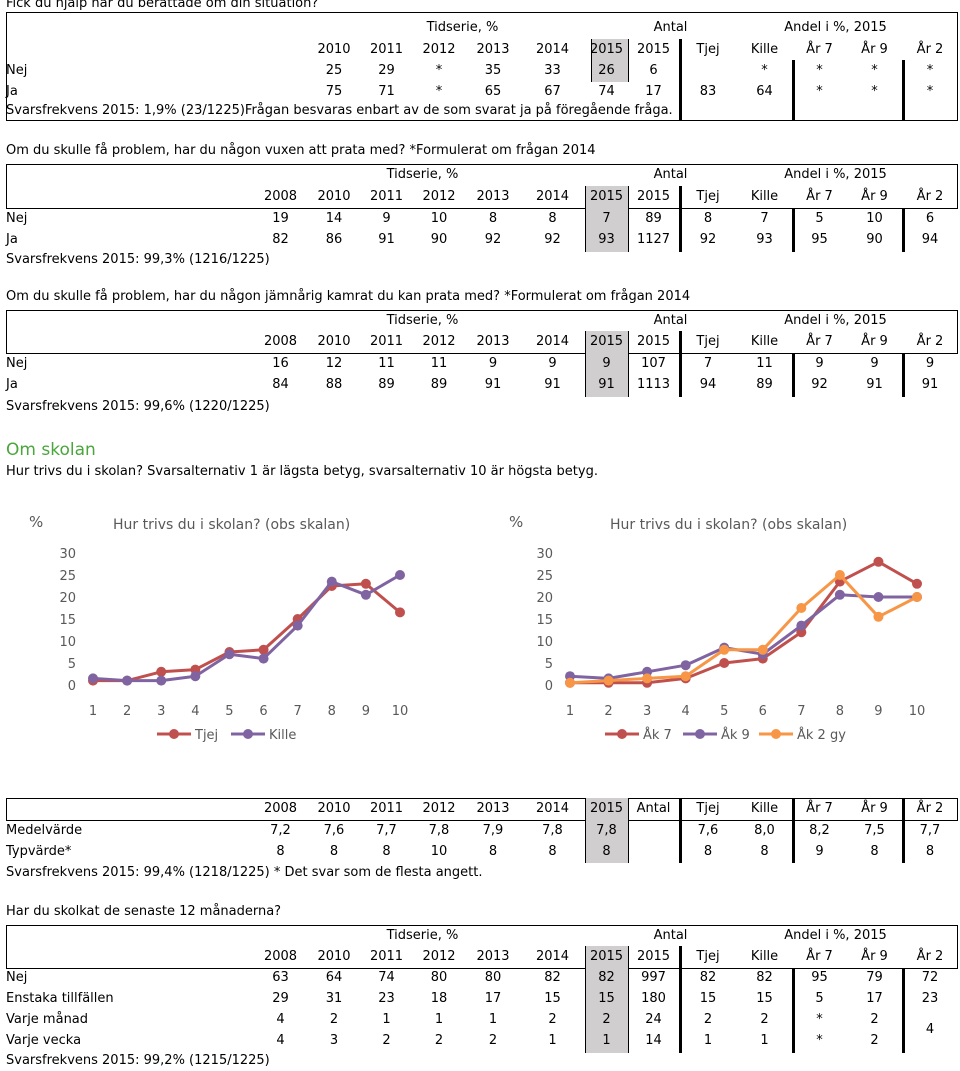  I want to click on table-cell: 23, so click(386, 998).